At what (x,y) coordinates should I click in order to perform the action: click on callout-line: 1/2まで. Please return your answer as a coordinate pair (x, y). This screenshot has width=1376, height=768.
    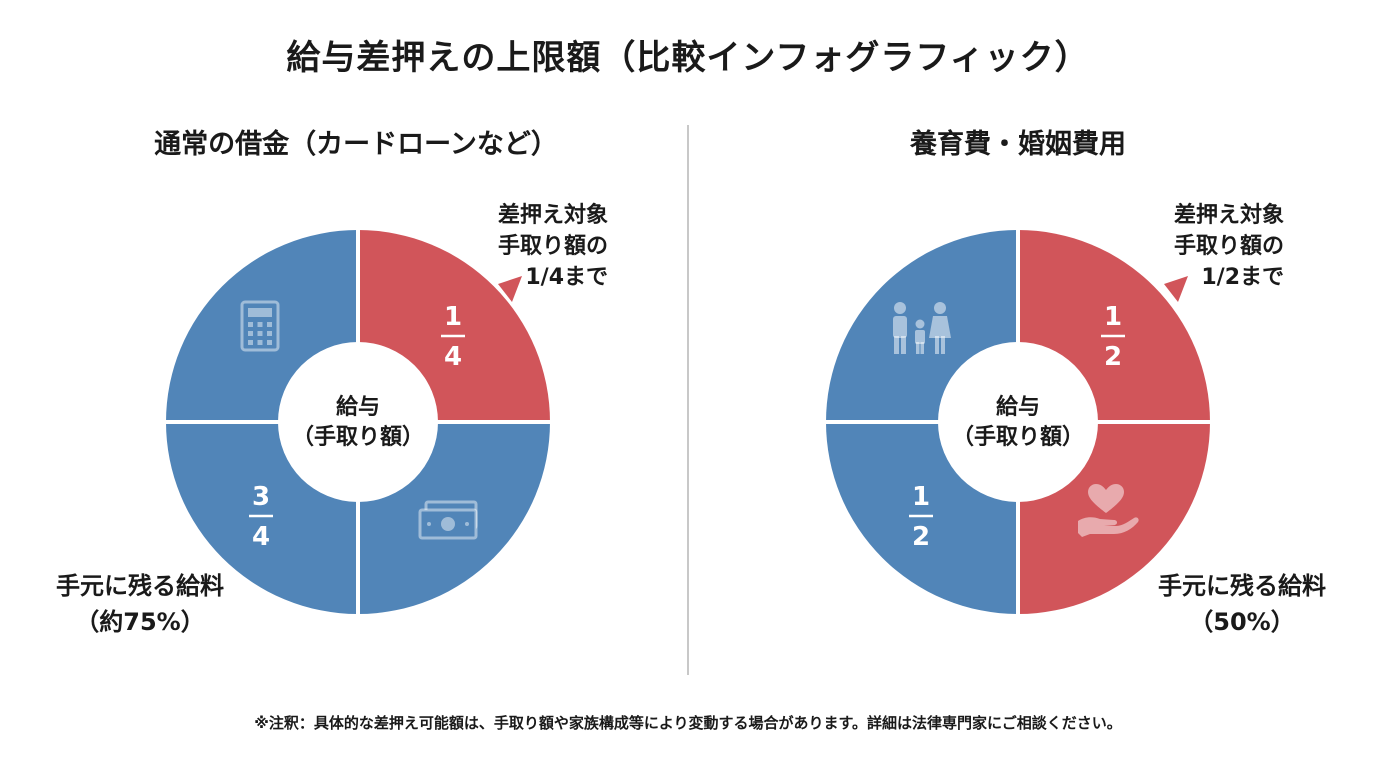
    Looking at the image, I should click on (1243, 277).